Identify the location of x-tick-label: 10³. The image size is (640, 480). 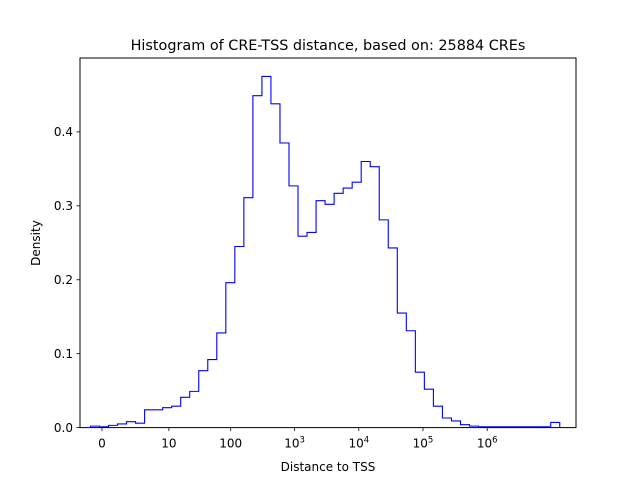
(294, 443).